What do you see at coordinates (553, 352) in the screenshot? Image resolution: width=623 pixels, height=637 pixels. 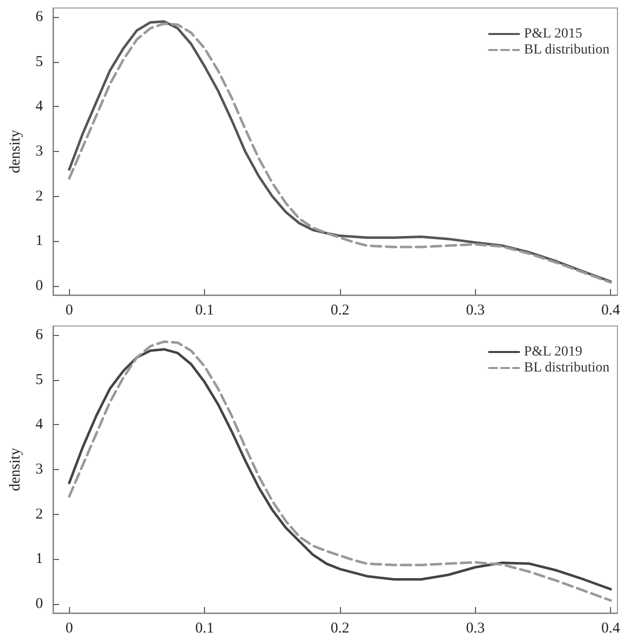 I see `legend-label: P&L 2019` at bounding box center [553, 352].